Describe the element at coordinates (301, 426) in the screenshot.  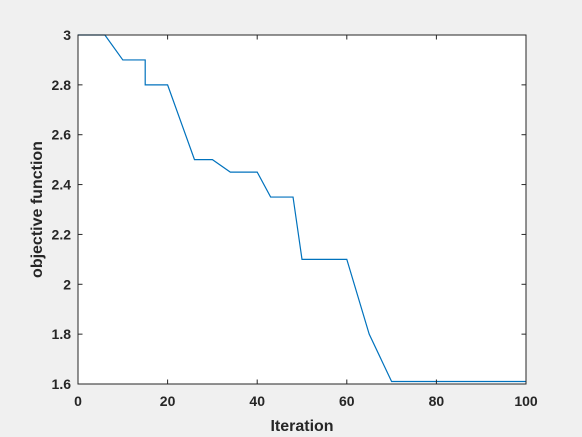
I see `x-axis-title: Iteration` at that location.